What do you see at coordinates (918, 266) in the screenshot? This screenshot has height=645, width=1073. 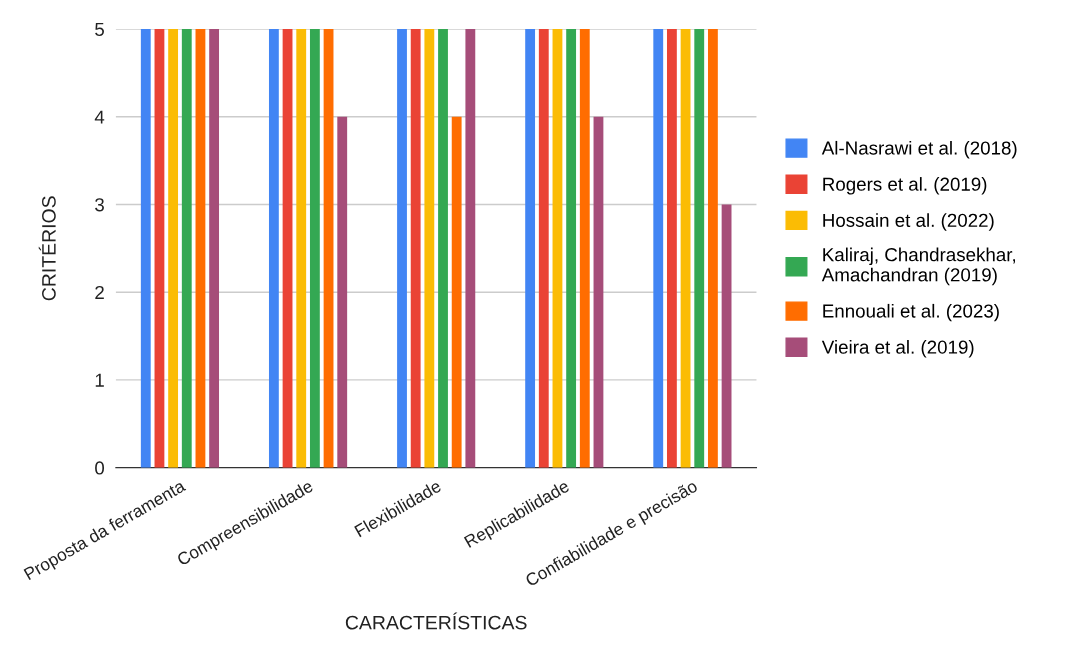 I see `legend-label: Kaliraj, Chandrasekhar, Amachandran (2019)` at bounding box center [918, 266].